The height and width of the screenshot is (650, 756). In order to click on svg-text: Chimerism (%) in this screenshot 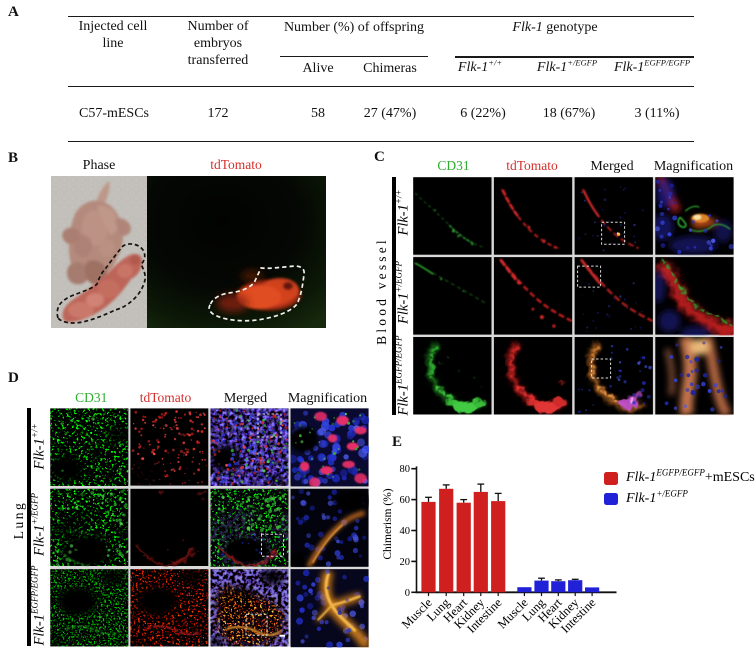, I will do `click(388, 523)`.